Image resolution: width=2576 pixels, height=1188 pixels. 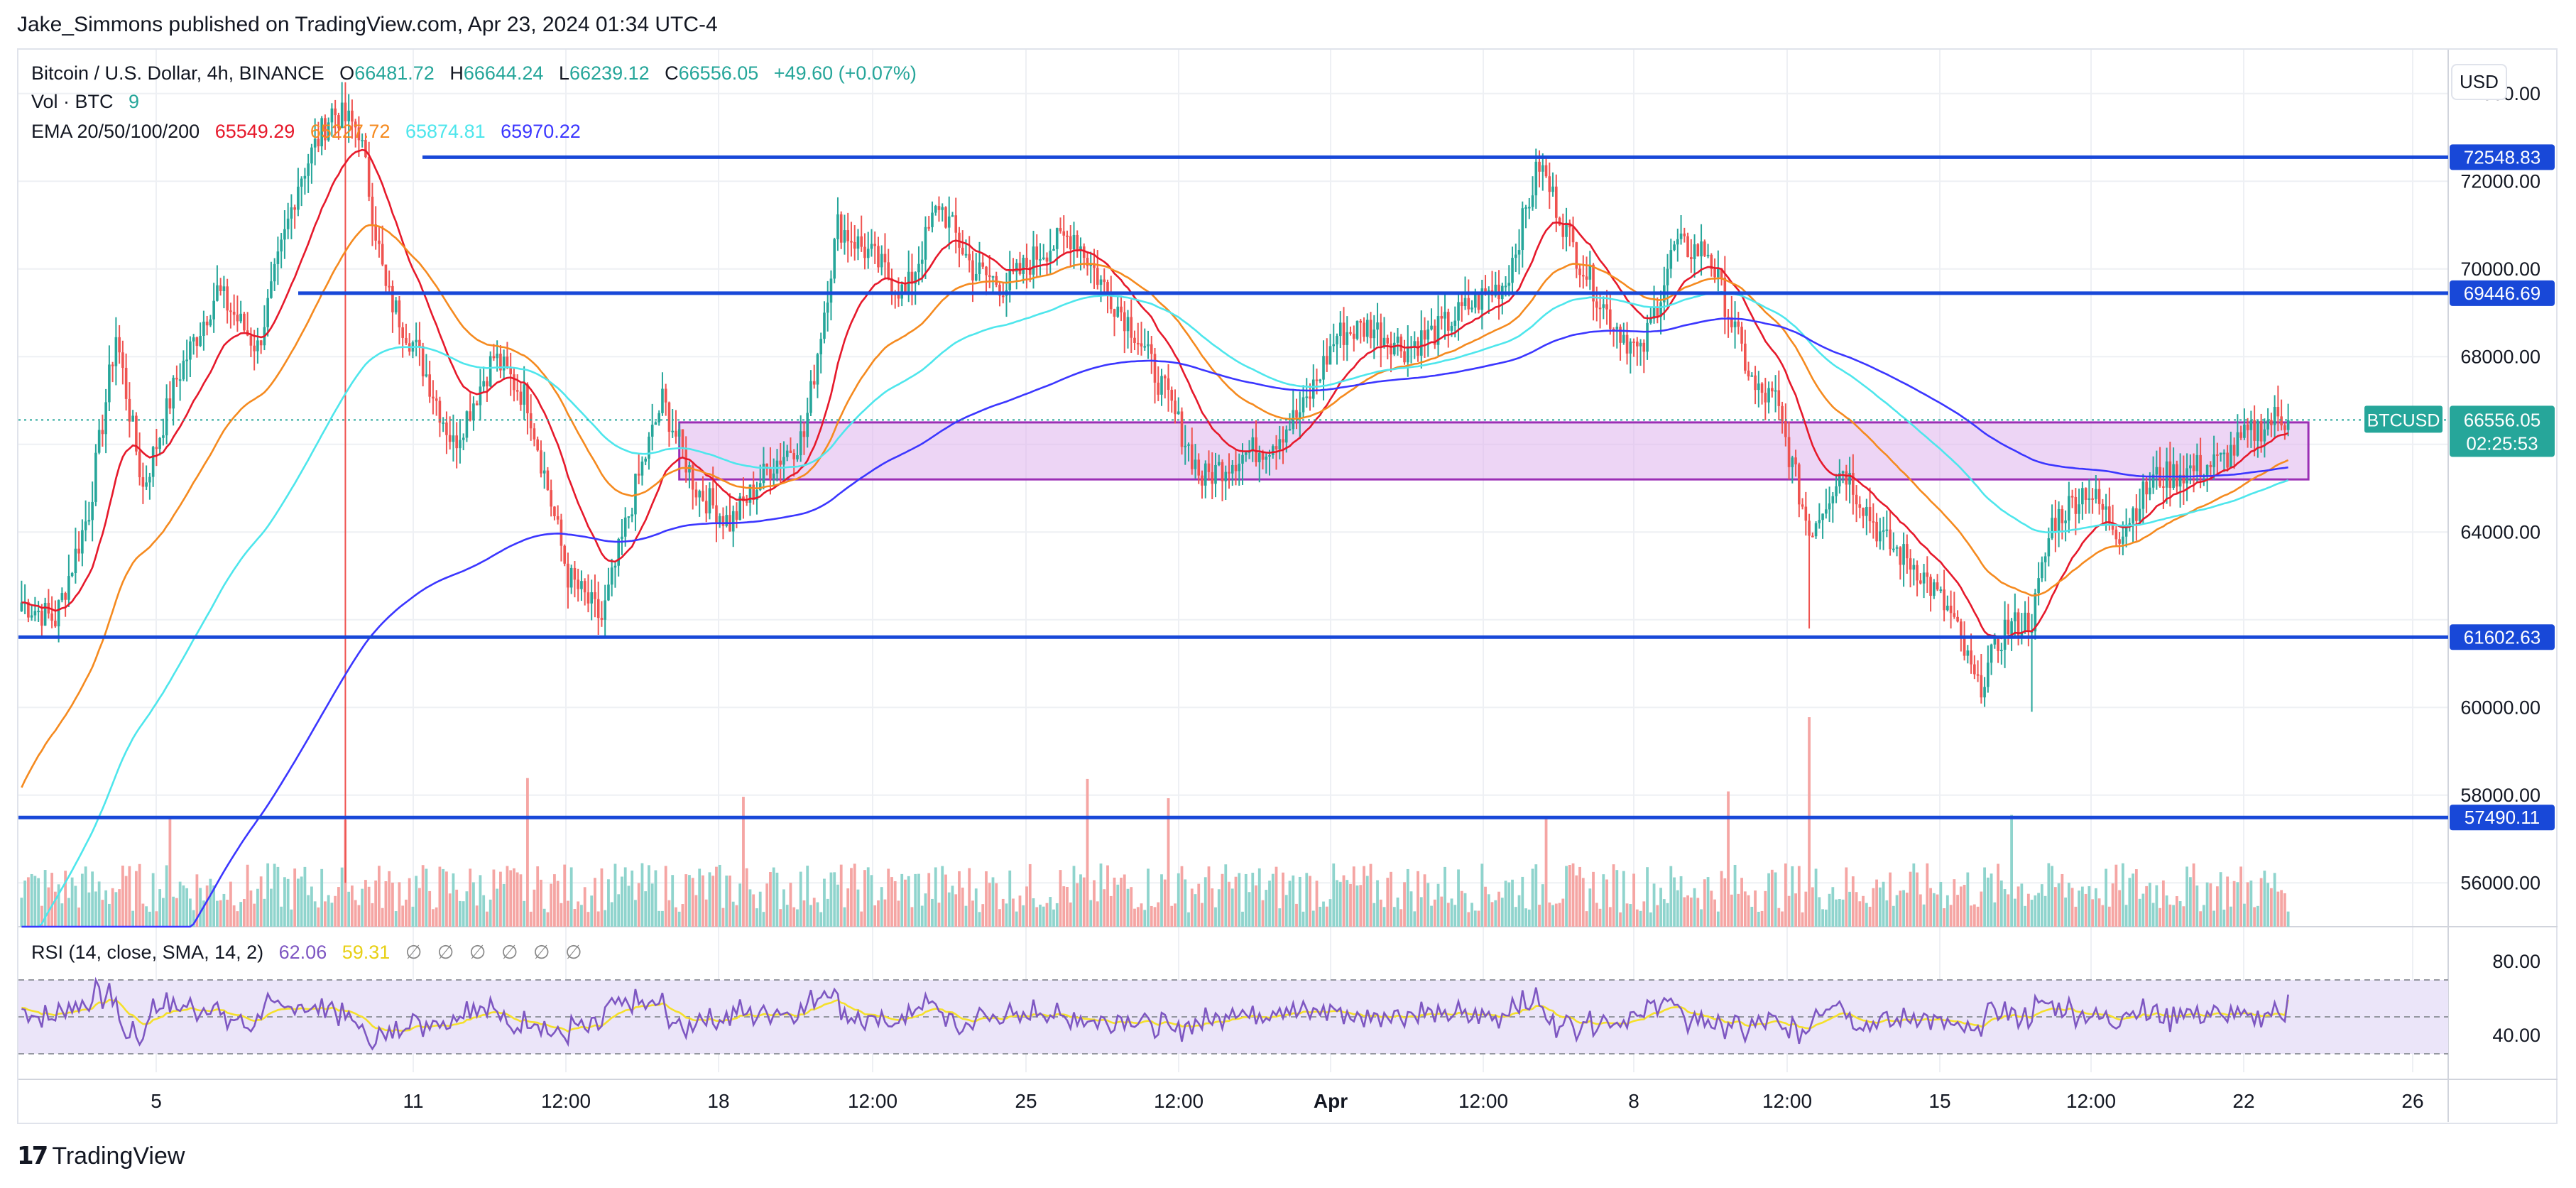 I want to click on footer-brand: 𝟭𝟳 TradingView, so click(x=101, y=1156).